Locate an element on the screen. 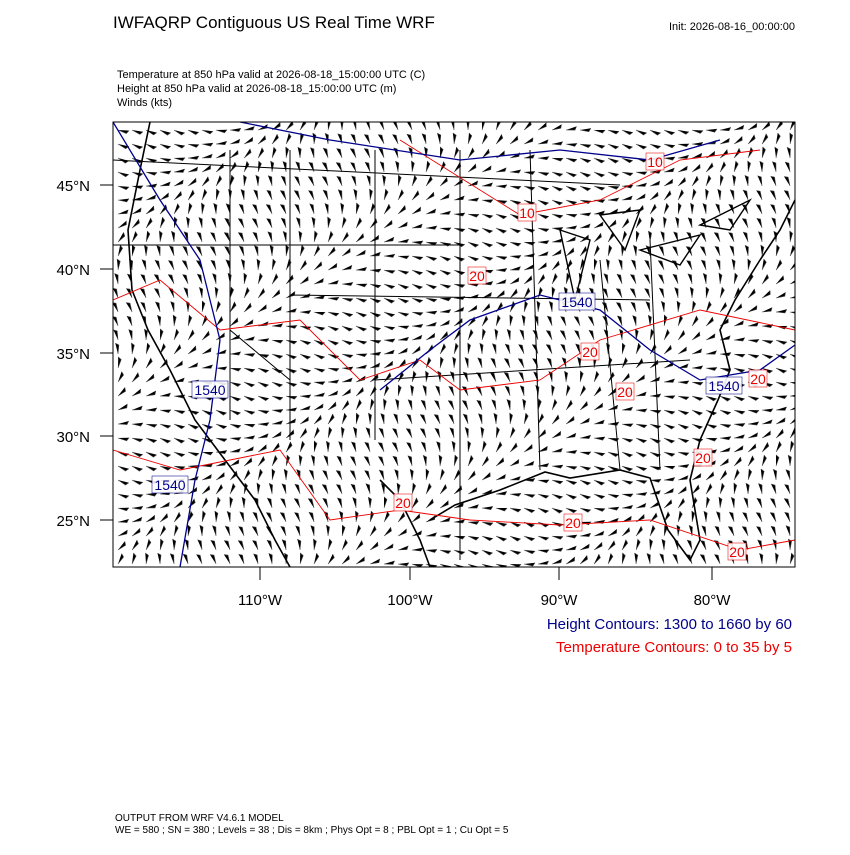 This screenshot has height=855, width=850. lat-label: 30°N is located at coordinates (73, 437).